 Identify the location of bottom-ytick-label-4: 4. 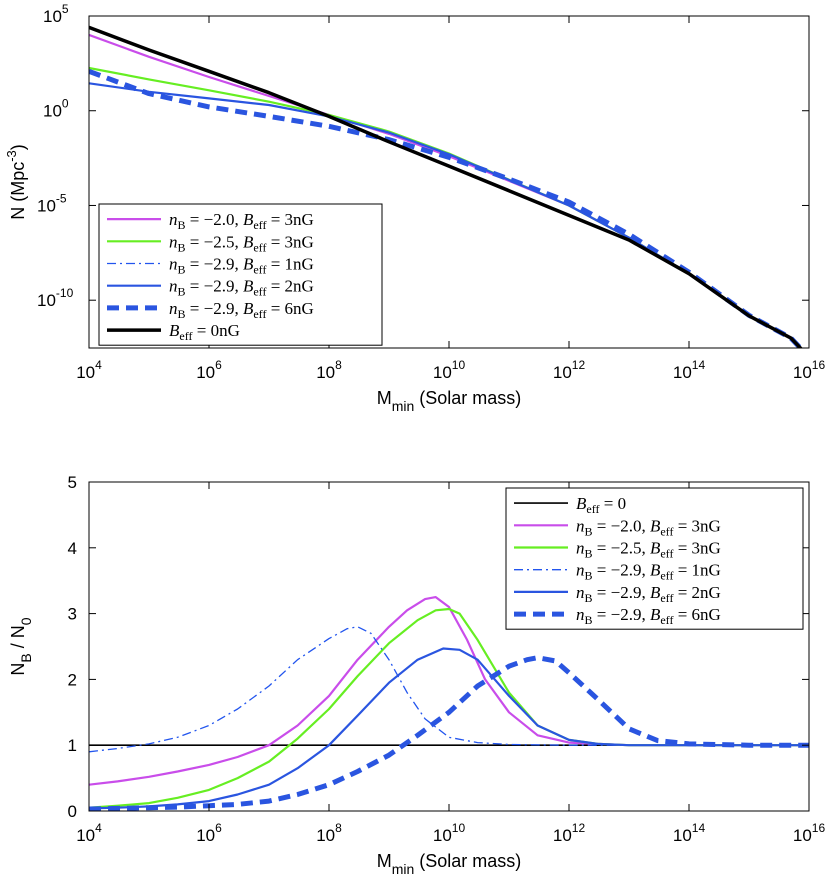
(72, 548).